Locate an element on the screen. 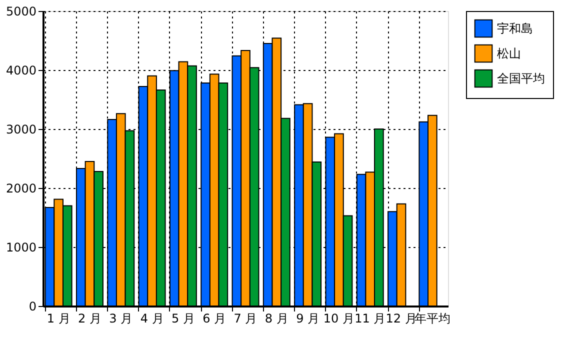  legend-label: 宇和島 is located at coordinates (515, 29).